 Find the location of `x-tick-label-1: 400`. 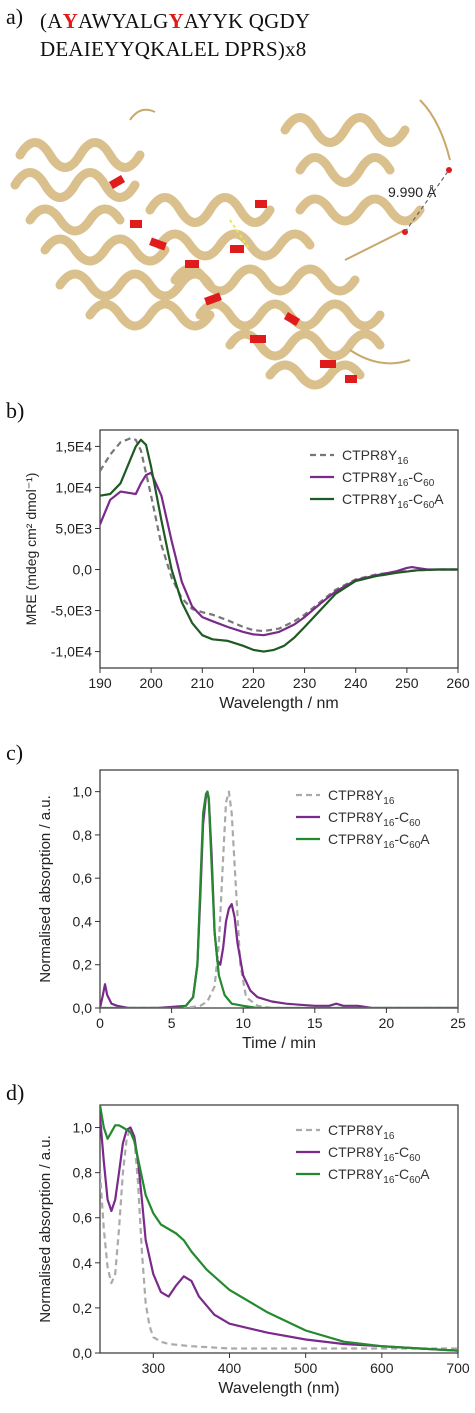

x-tick-label-1: 400 is located at coordinates (230, 1368).